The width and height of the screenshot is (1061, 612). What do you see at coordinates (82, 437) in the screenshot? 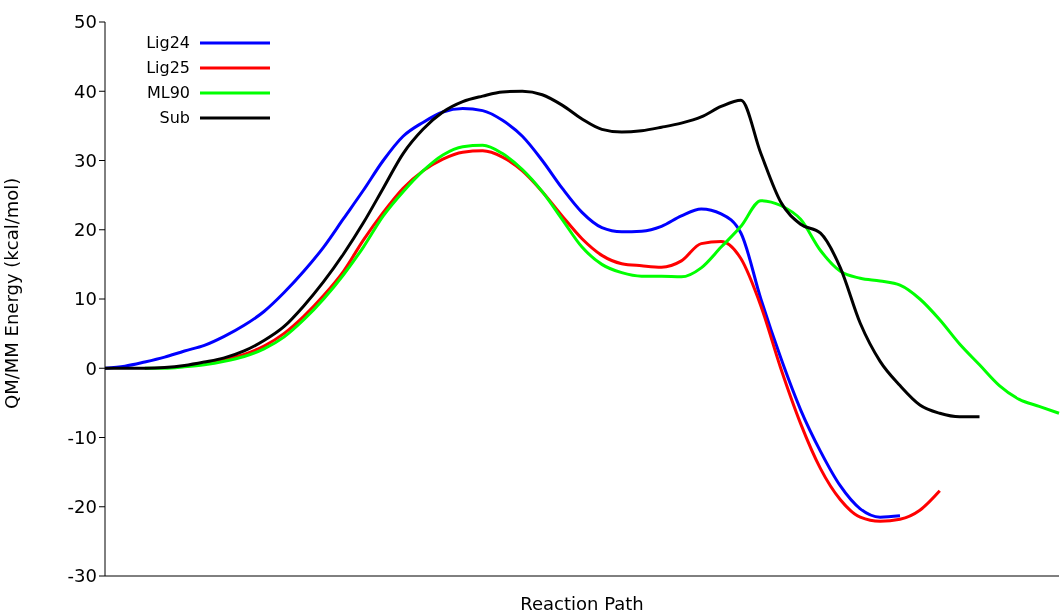
I see `y-tick-label: -10` at bounding box center [82, 437].